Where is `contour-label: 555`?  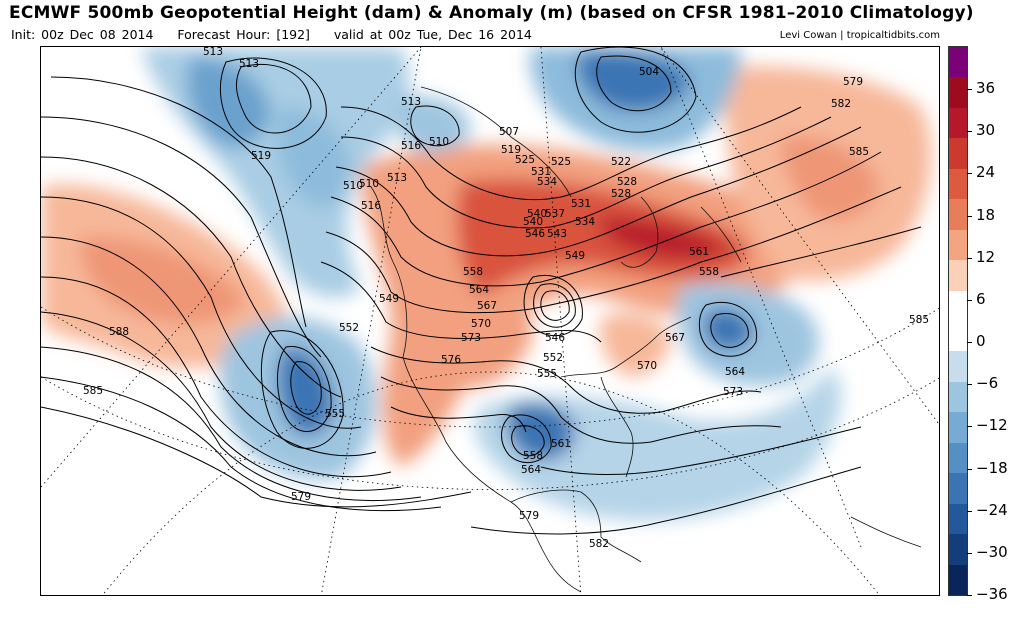 contour-label: 555 is located at coordinates (335, 414).